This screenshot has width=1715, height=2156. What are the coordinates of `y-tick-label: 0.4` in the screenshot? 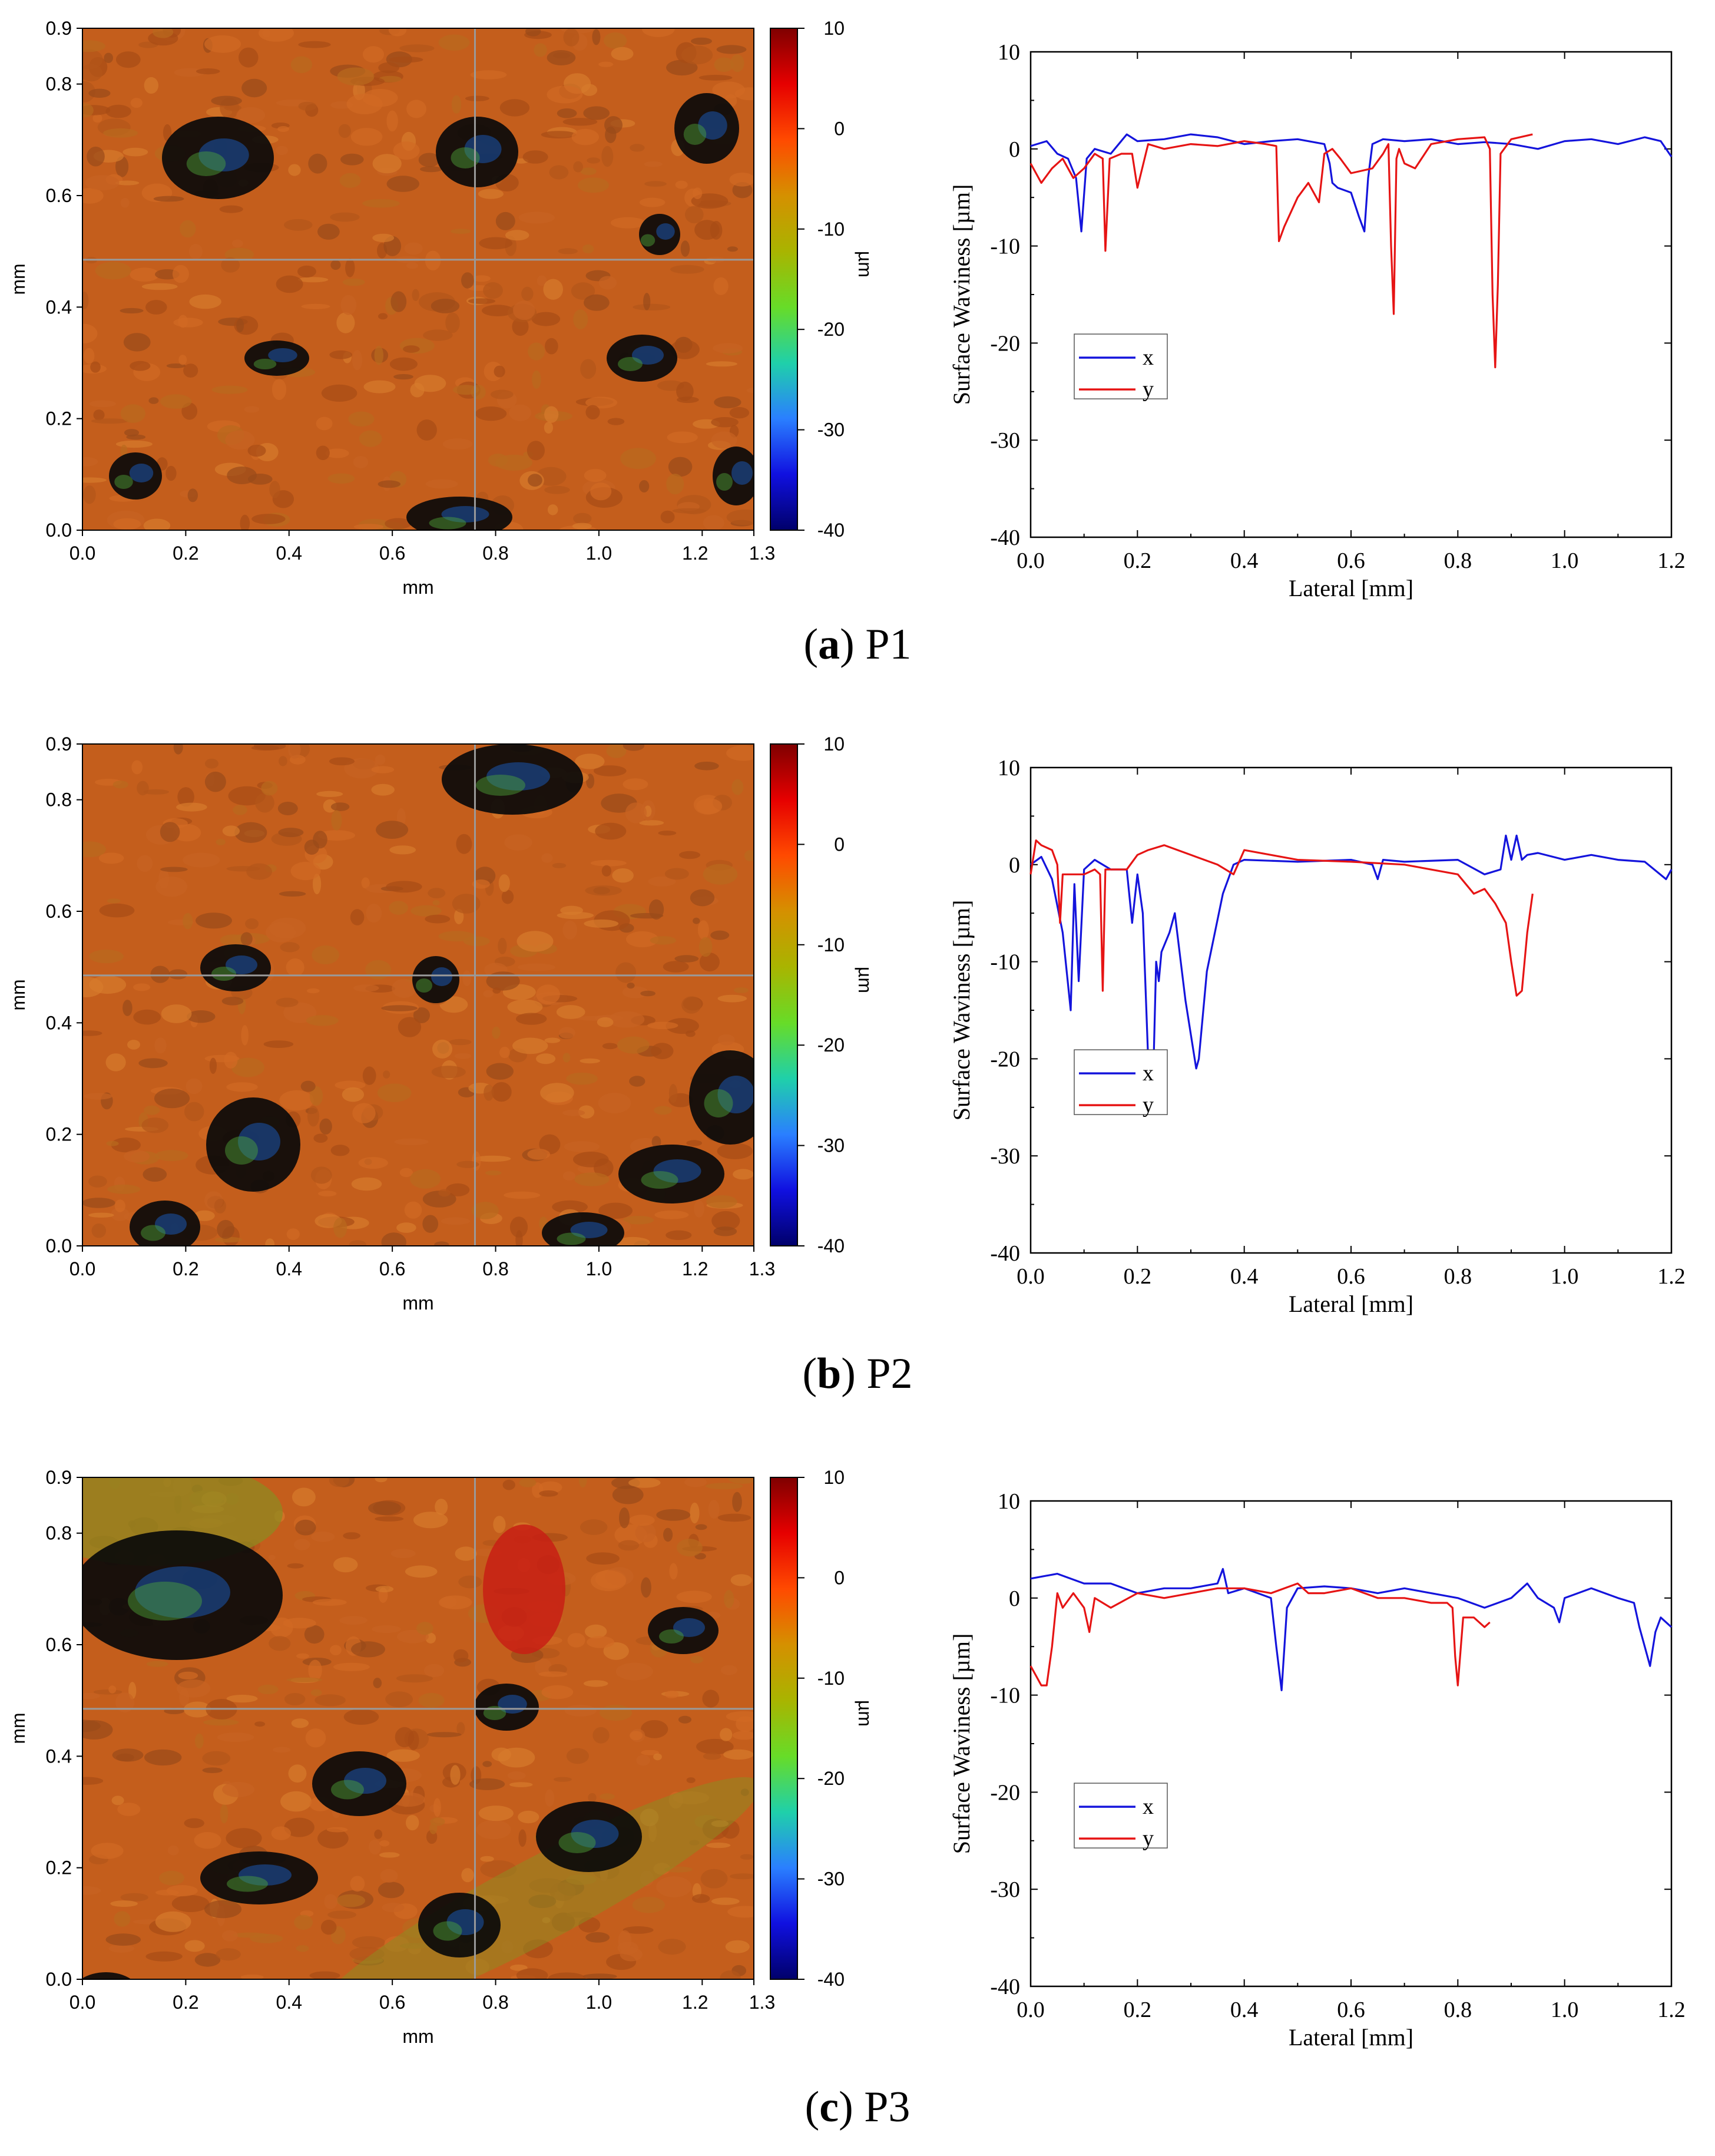 It's located at (59, 1022).